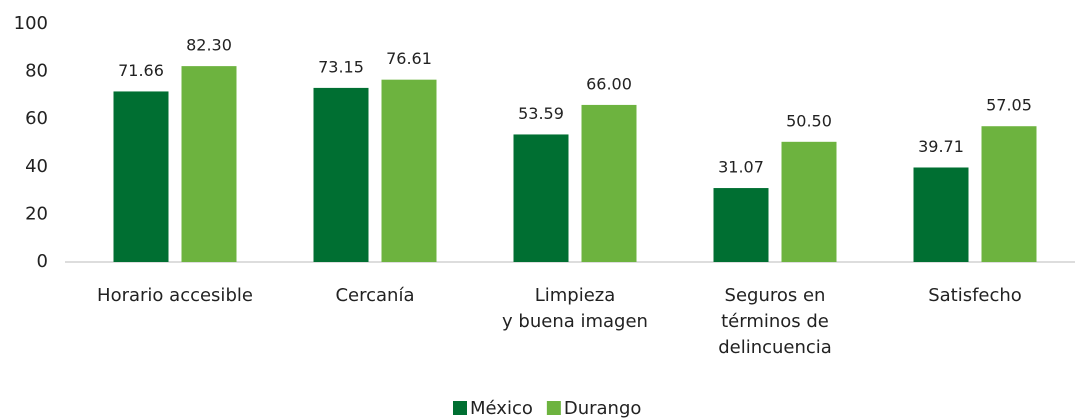  Describe the element at coordinates (175, 295) in the screenshot. I see `x-tick-label: Horario accesible` at that location.